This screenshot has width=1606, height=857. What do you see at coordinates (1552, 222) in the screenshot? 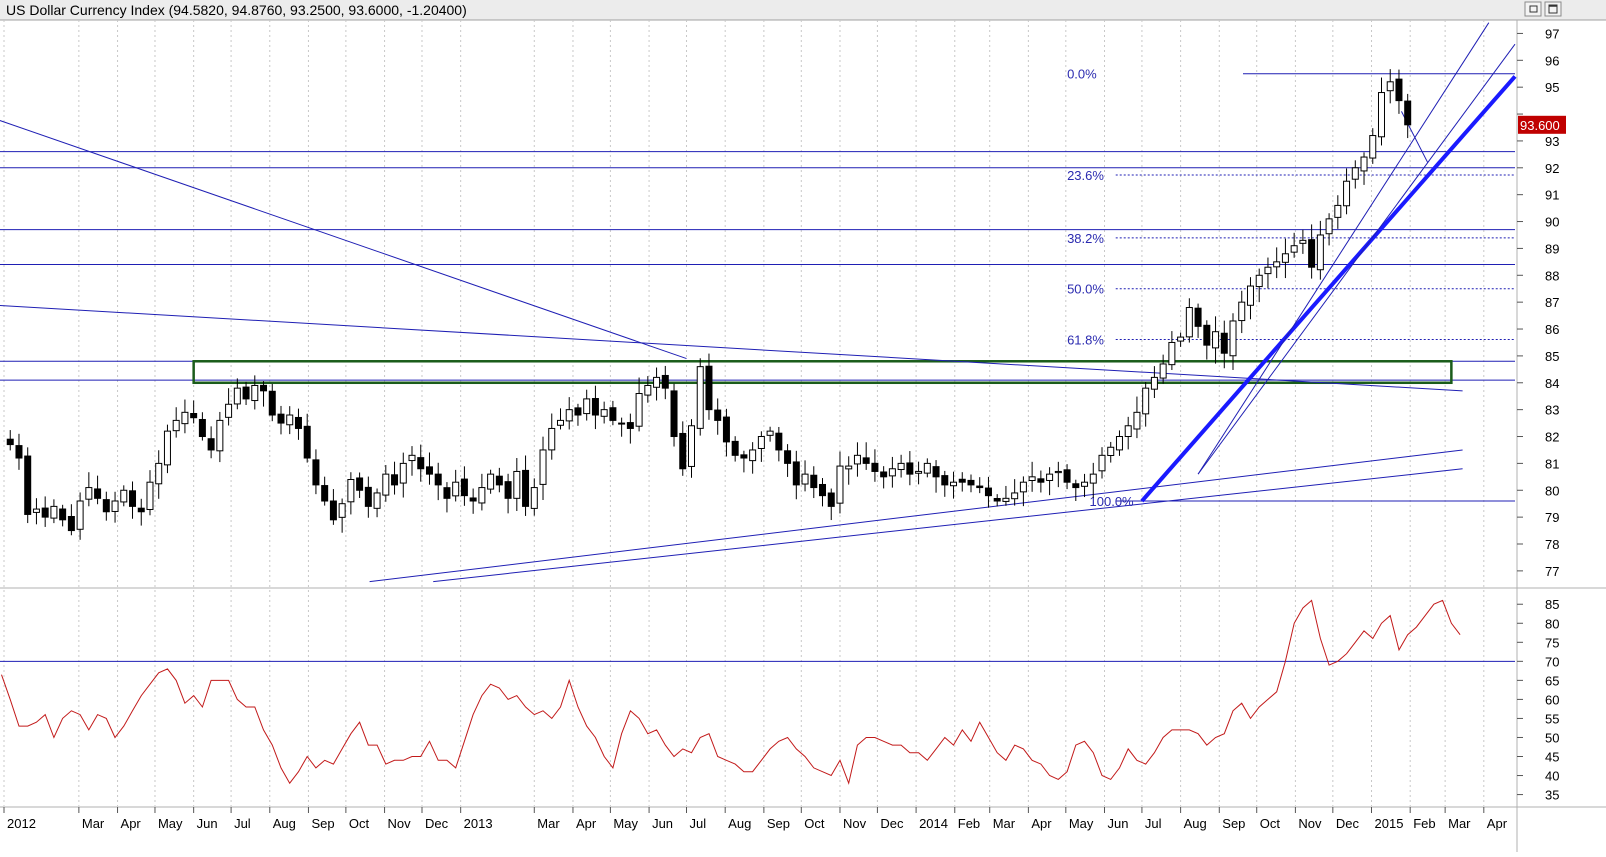
I see `y-tick-label: 90` at bounding box center [1552, 222].